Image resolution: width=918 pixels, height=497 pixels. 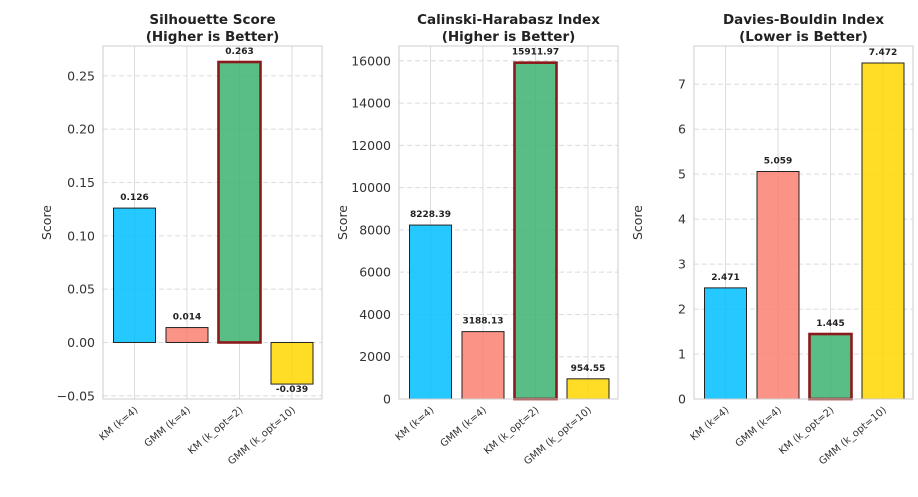 What do you see at coordinates (535, 53) in the screenshot?
I see `data-label: 15911.97` at bounding box center [535, 53].